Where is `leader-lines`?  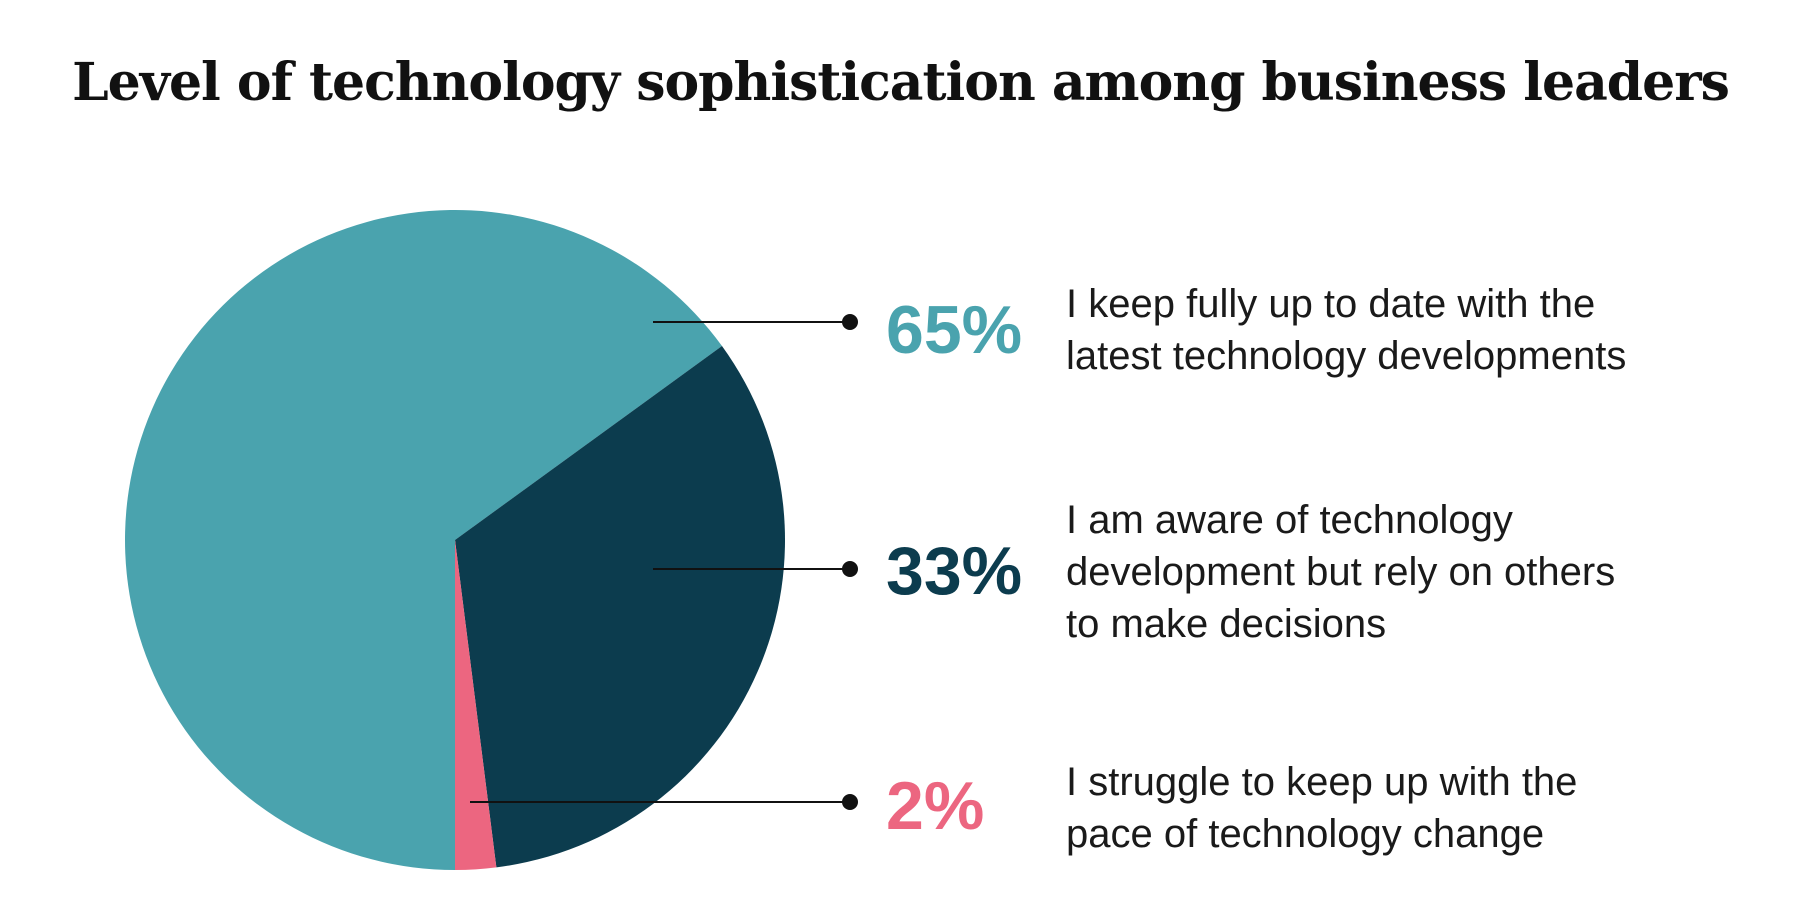 leader-lines is located at coordinates (664, 562).